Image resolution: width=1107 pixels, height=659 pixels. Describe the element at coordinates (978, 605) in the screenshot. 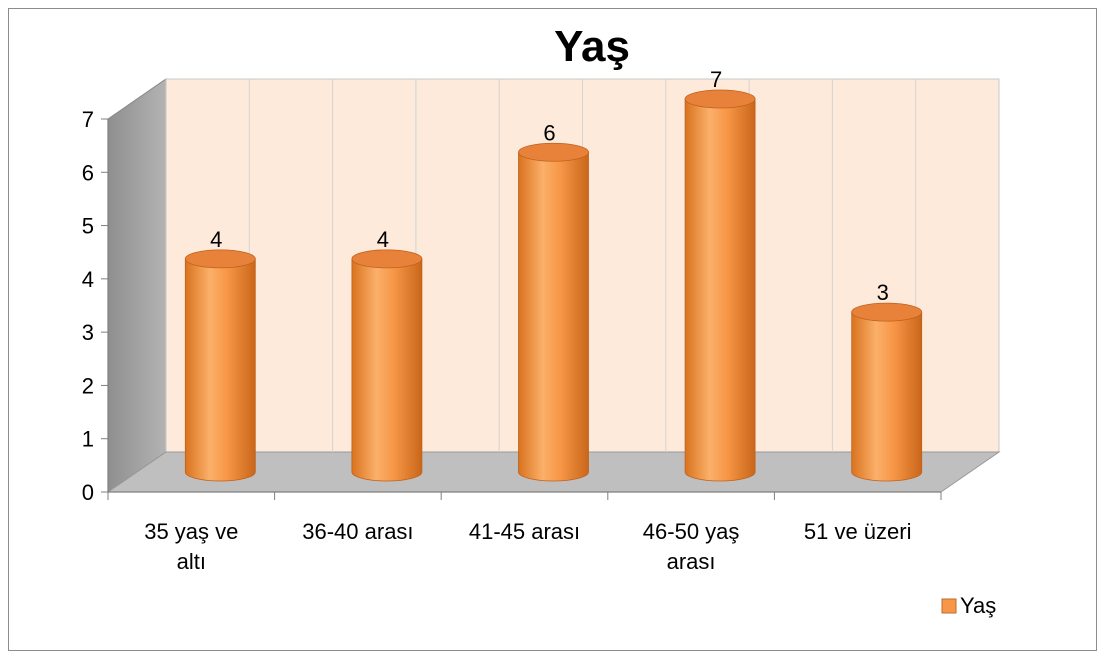

I see `legend-label: Yaş` at that location.